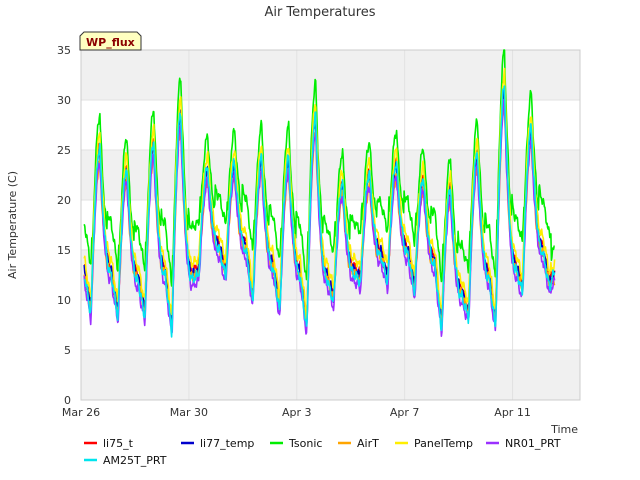 This screenshot has width=640, height=480. I want to click on y-tick-labels: 0 5 10 15 20 25 30 35, so click(64, 225).